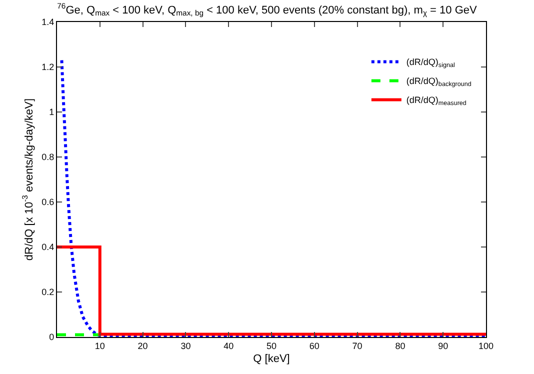  Describe the element at coordinates (439, 82) in the screenshot. I see `legend-label: (dR/dQ)$_{background}$` at that location.